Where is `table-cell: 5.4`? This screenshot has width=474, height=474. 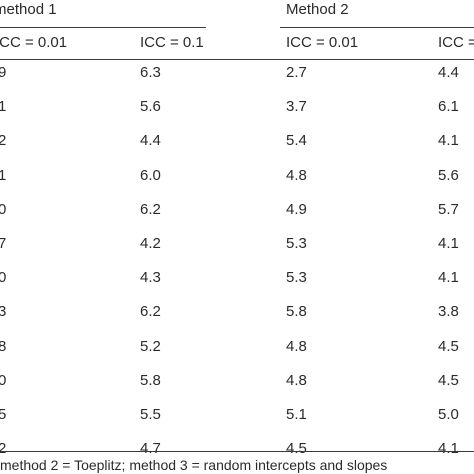
table-cell: 5.4 is located at coordinates (296, 140).